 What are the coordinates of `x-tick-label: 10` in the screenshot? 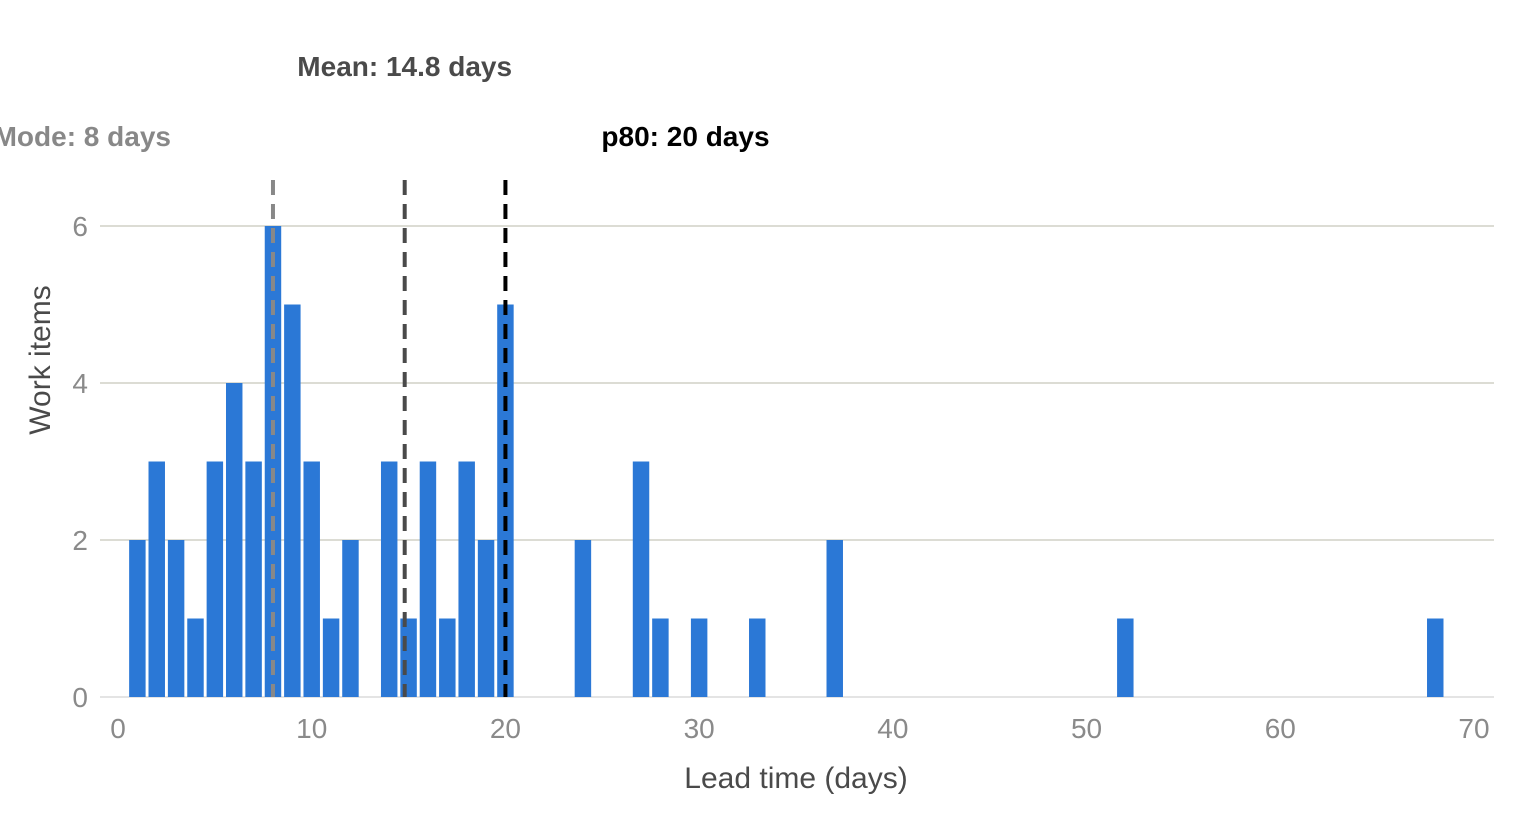 It's located at (311, 728).